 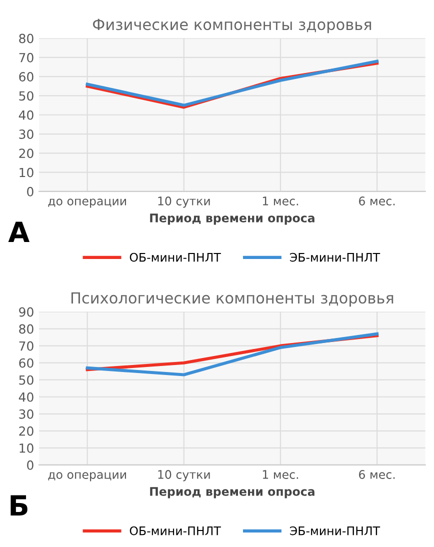 What do you see at coordinates (19, 505) in the screenshot?
I see `text: Б` at bounding box center [19, 505].